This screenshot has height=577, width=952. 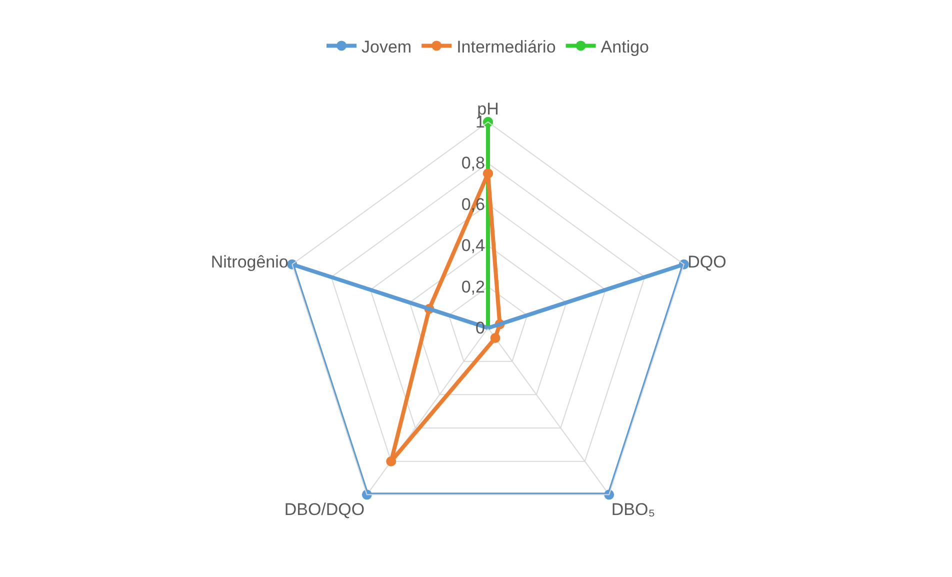 I want to click on legend-label: Antigo, so click(x=624, y=46).